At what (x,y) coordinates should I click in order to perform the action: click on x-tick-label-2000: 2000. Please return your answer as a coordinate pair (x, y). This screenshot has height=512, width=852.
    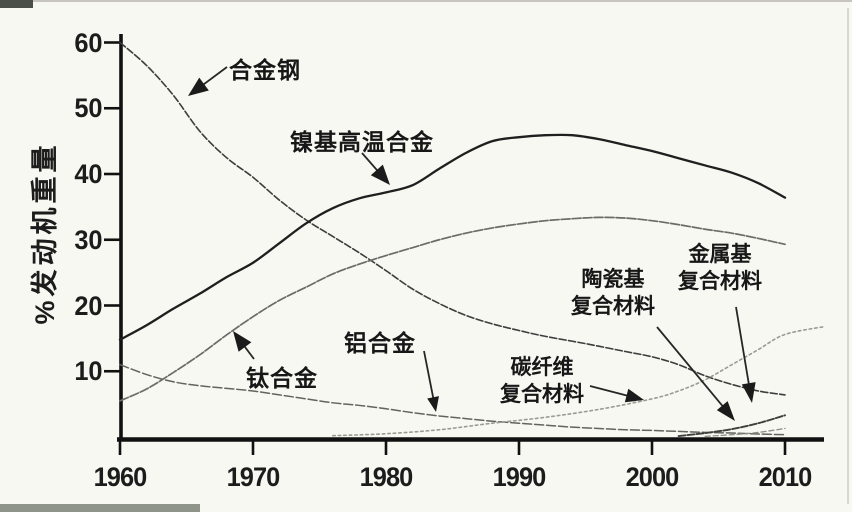
    Looking at the image, I should click on (652, 477).